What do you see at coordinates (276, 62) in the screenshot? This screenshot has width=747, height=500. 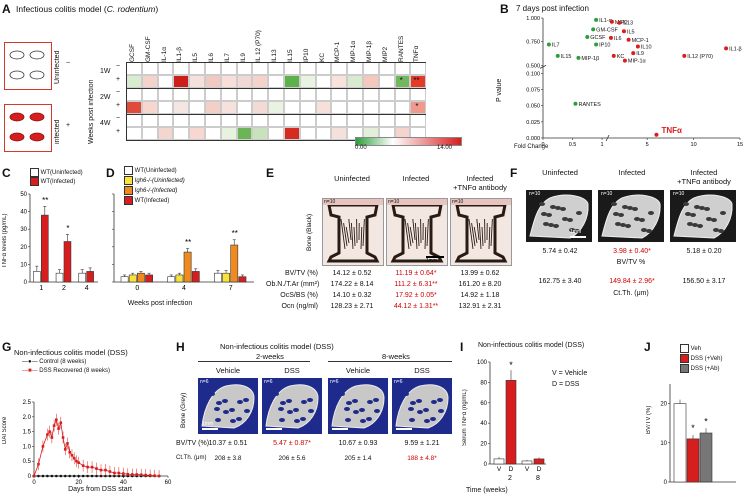 I see `heatmap-separator` at bounding box center [276, 62].